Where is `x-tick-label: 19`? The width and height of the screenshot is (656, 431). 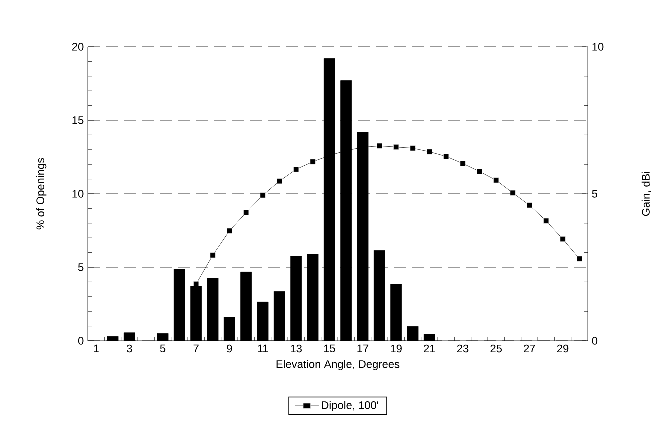 x-tick-label: 19 is located at coordinates (396, 348).